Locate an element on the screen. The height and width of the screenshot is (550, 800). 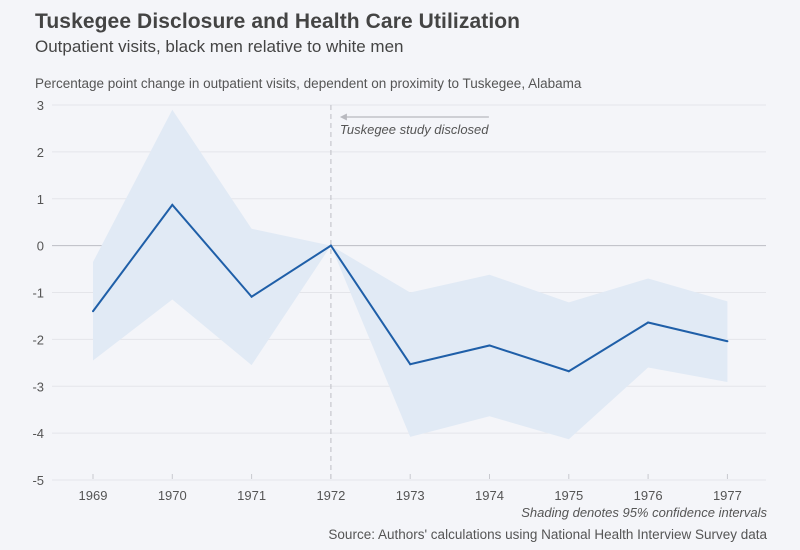
y-tick-labels: 3 2 1 0 -1 -2 -3 -4 -5 is located at coordinates (38, 293).